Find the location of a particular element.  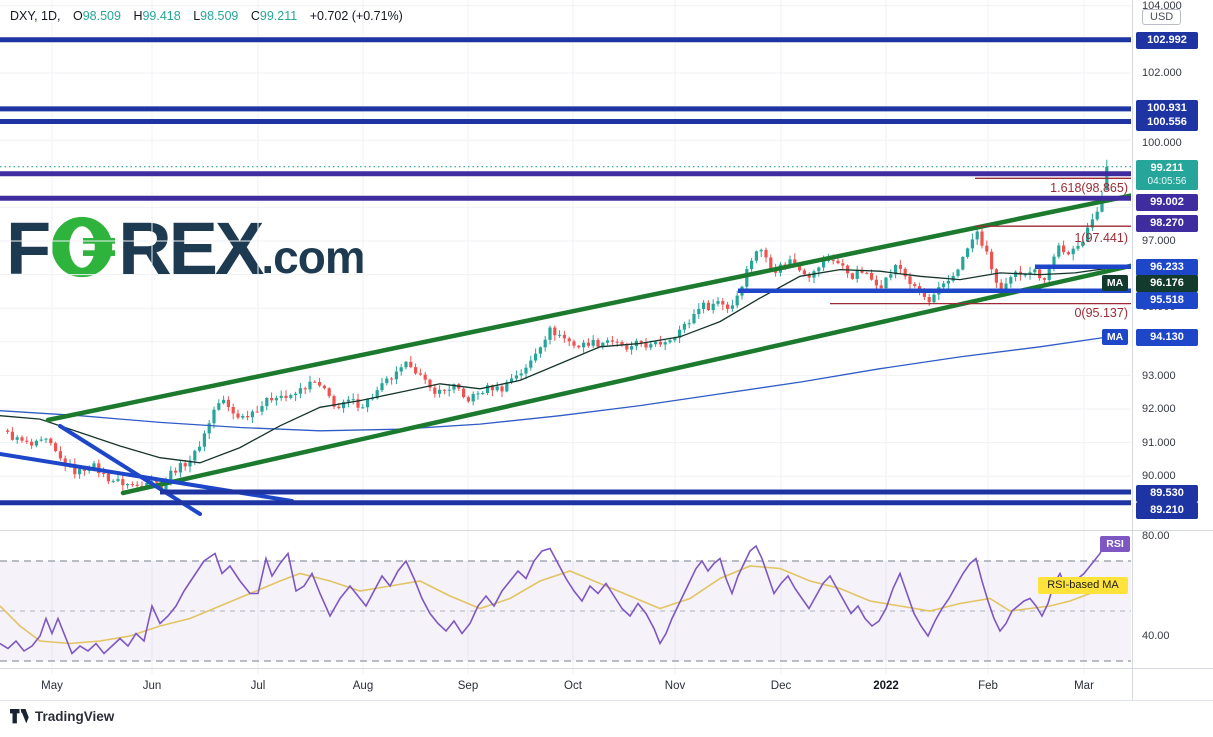

price-level-badge: 96.176 is located at coordinates (1167, 283).